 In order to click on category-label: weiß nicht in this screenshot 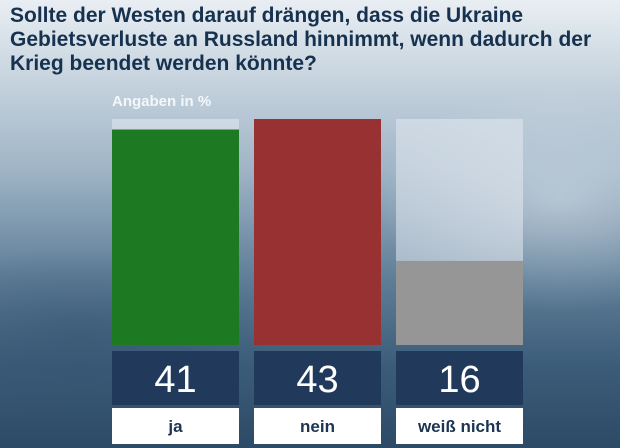, I will do `click(459, 426)`.